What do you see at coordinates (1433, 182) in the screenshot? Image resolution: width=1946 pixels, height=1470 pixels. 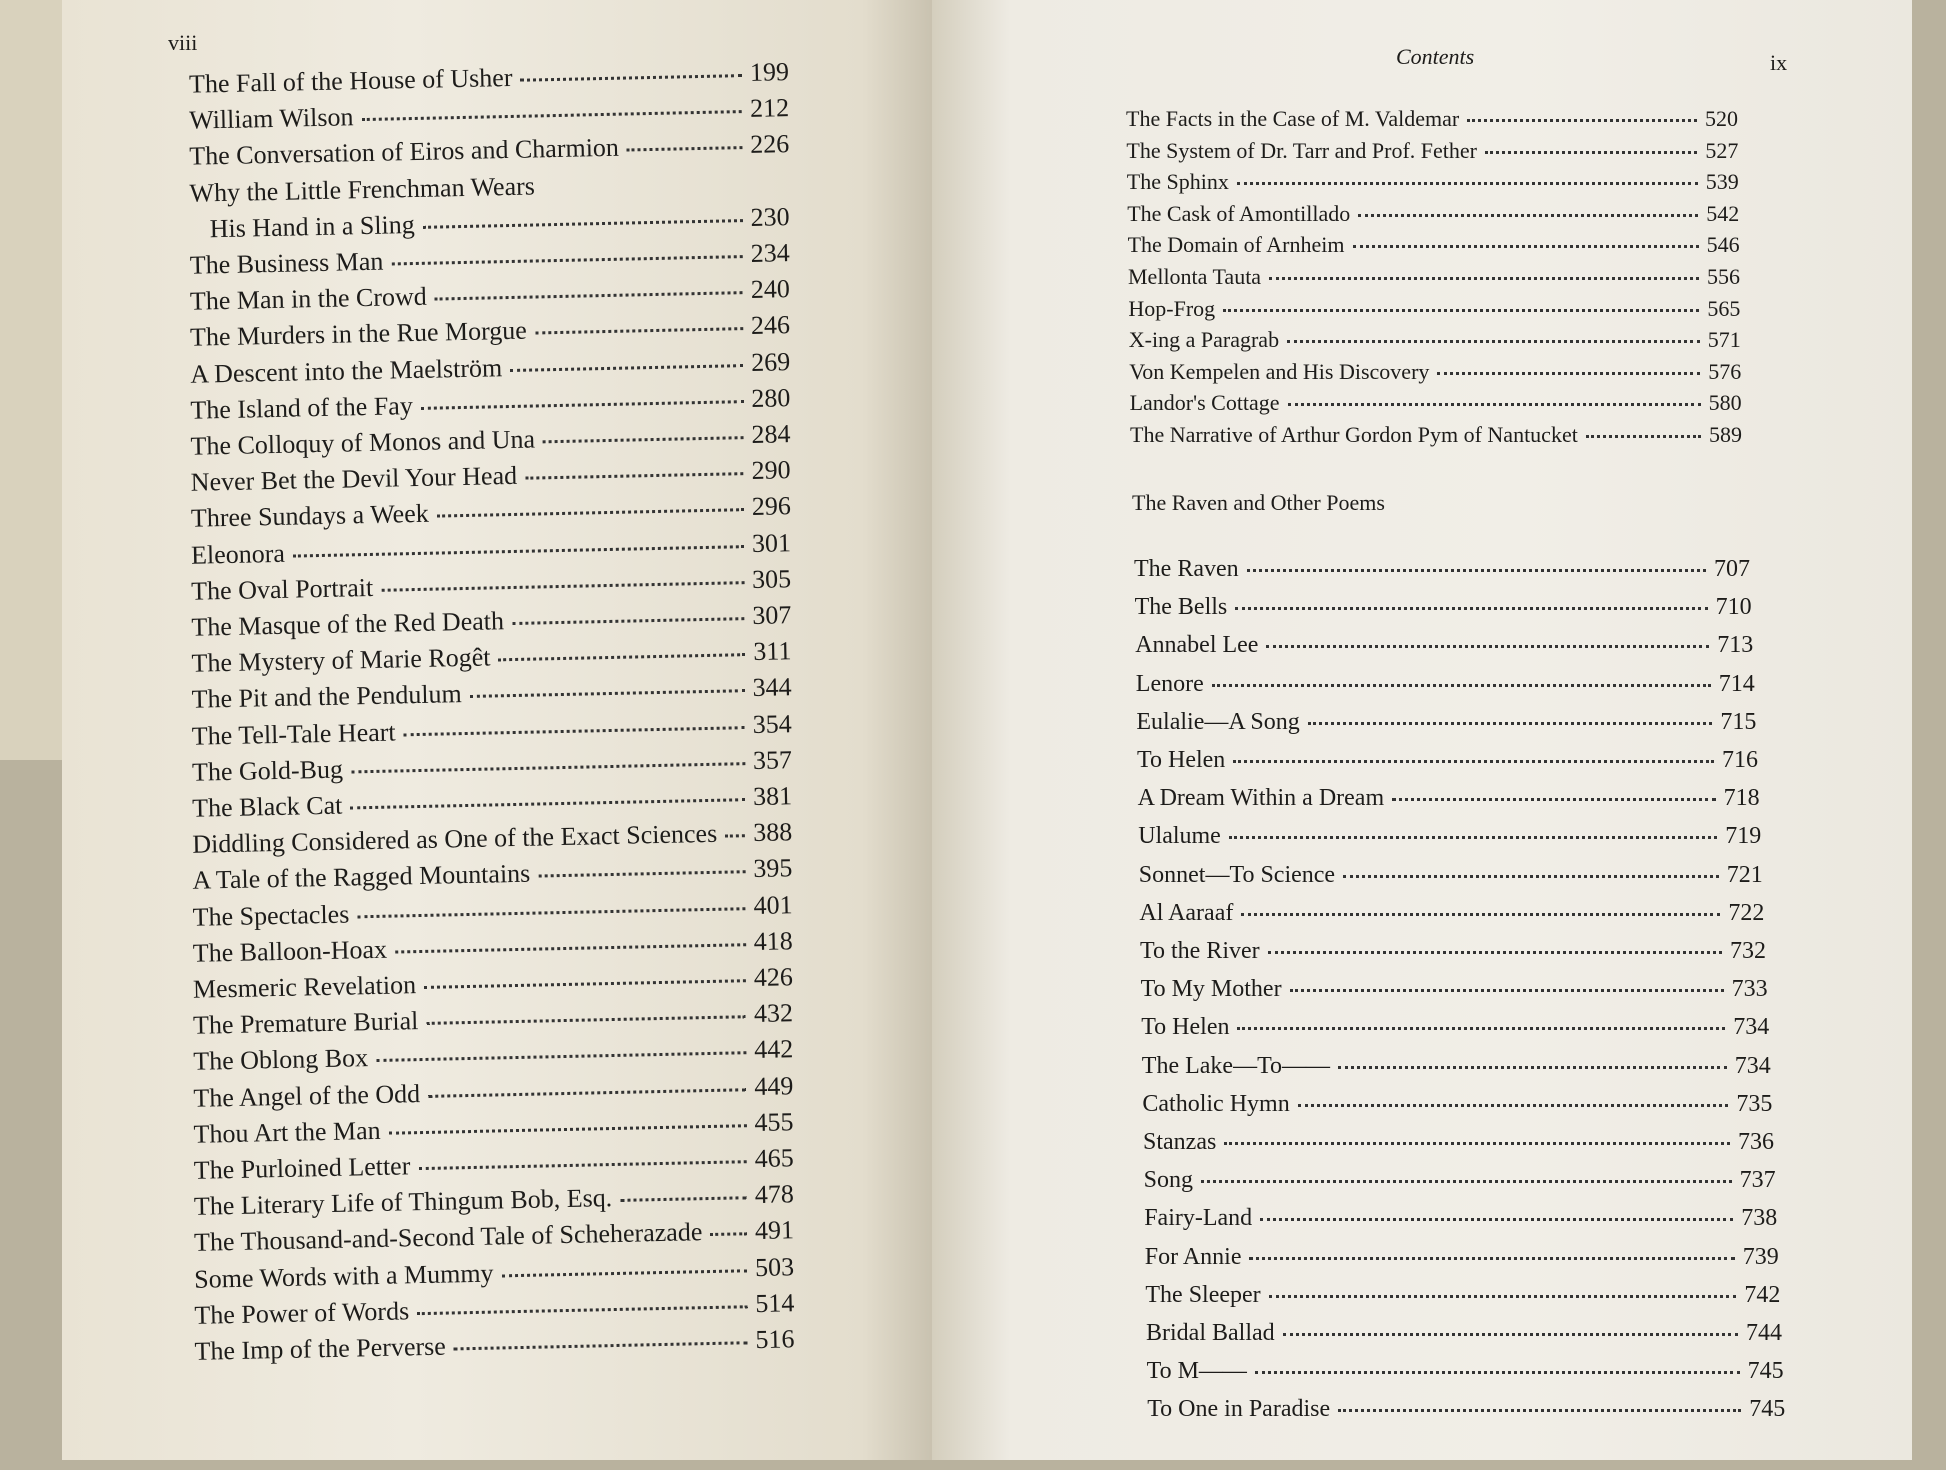 I see `toc-entry: The Sphinx 539` at bounding box center [1433, 182].